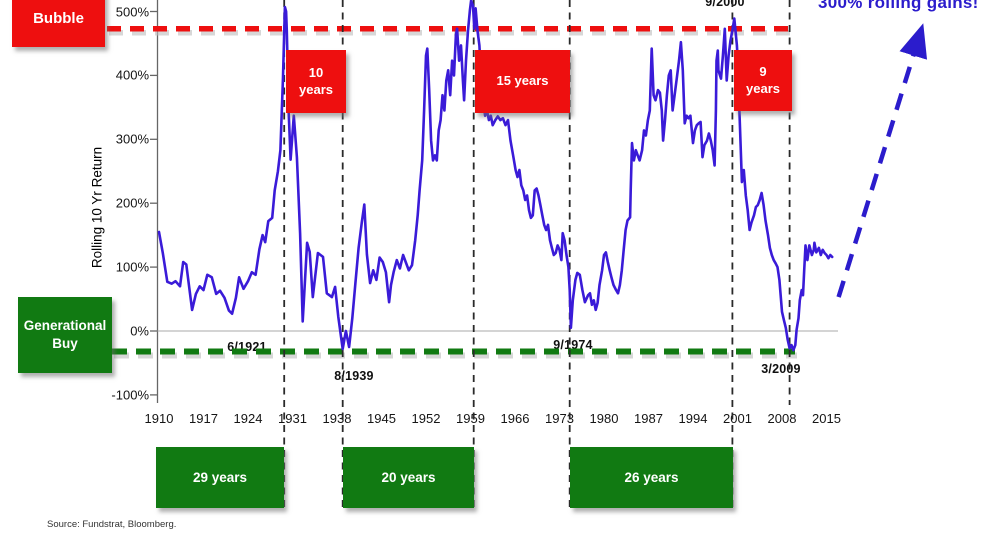 This screenshot has width=1001, height=538. Describe the element at coordinates (132, 139) in the screenshot. I see `y-tick-label: 300%` at that location.